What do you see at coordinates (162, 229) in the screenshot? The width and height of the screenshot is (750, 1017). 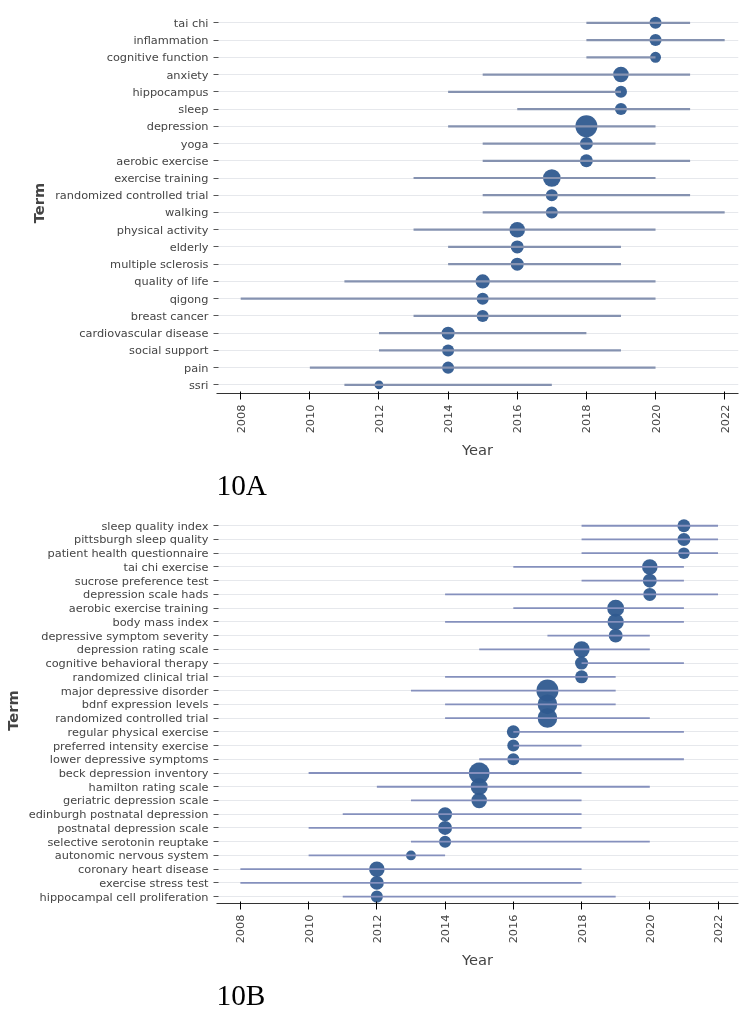 I see `y-tick-label: physical activity` at bounding box center [162, 229].